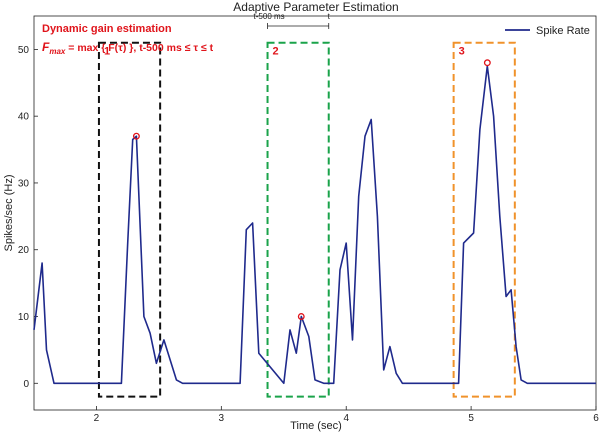 The image size is (600, 433). What do you see at coordinates (292, 21) in the screenshot?
I see `window-indicator: t-500 ms t` at bounding box center [292, 21].